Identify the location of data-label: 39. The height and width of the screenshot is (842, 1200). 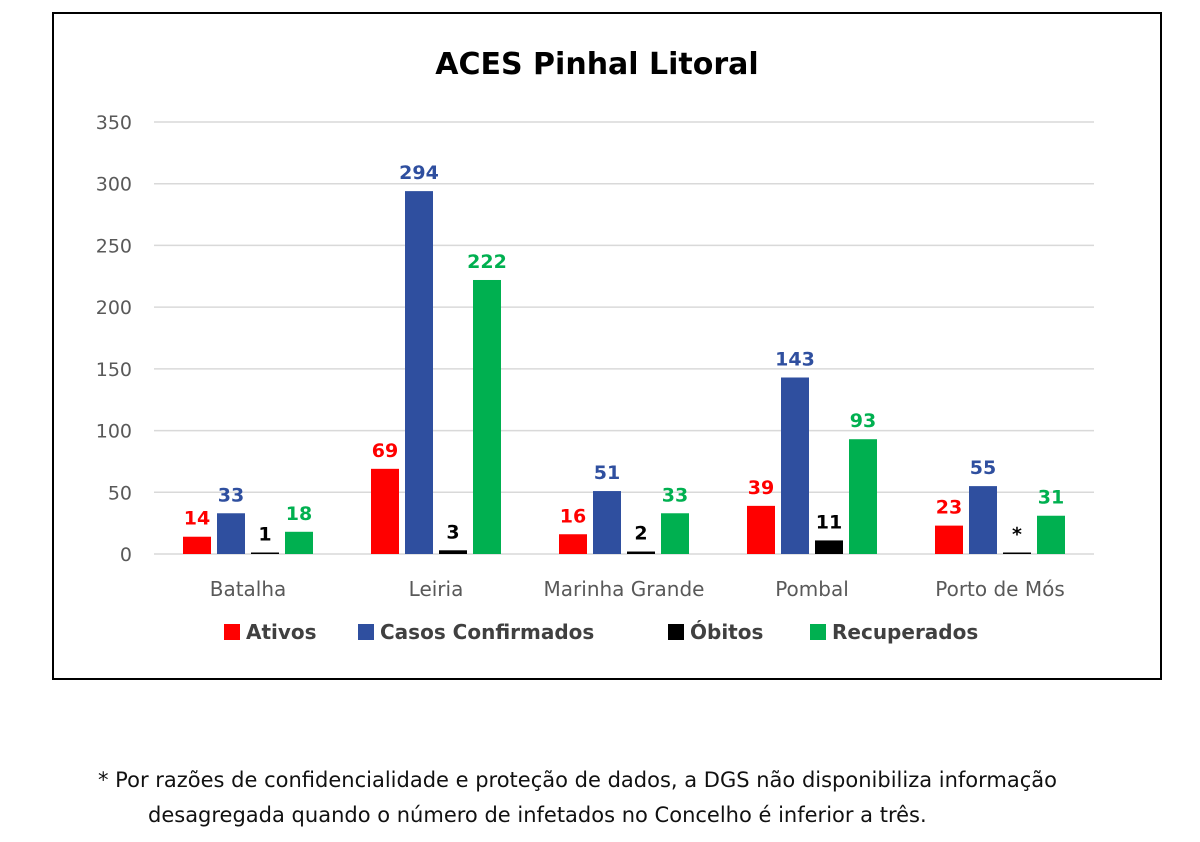
(761, 488).